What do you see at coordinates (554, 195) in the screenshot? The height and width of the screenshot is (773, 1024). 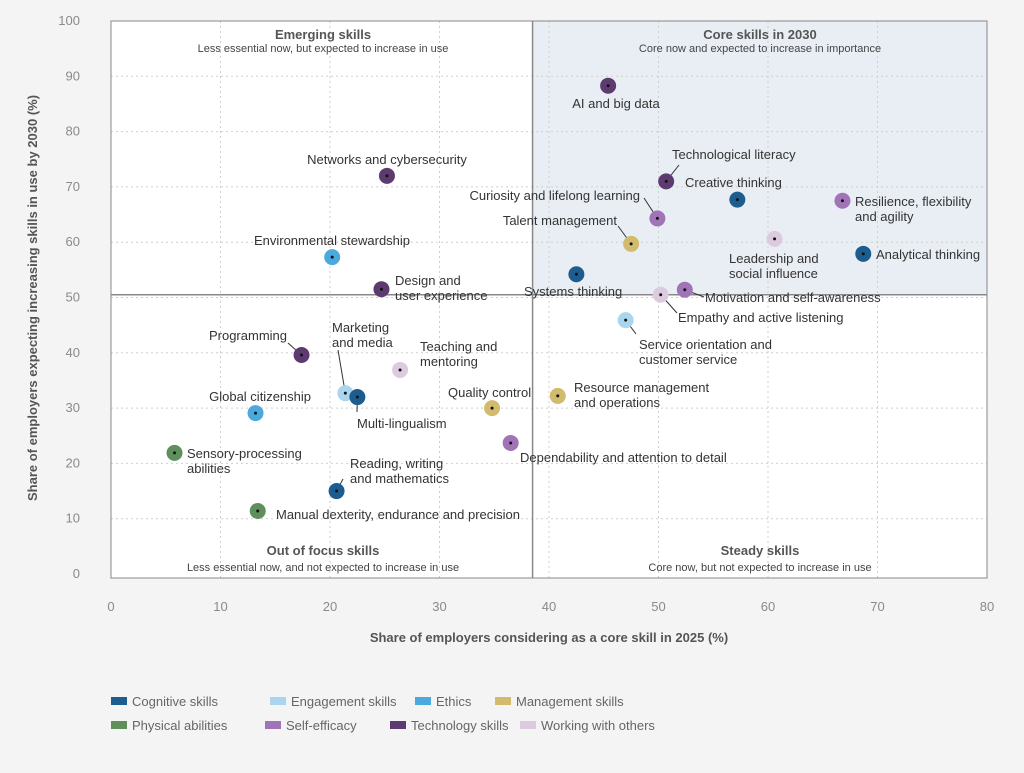 I see `data-point-label: Curiosity and lifelong learning` at bounding box center [554, 195].